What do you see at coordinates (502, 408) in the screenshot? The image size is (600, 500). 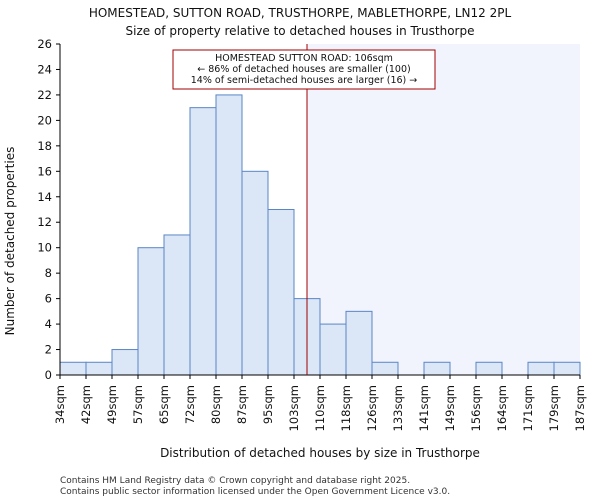 I see `x-tick-label-164sqm: 164sqm` at bounding box center [502, 408].